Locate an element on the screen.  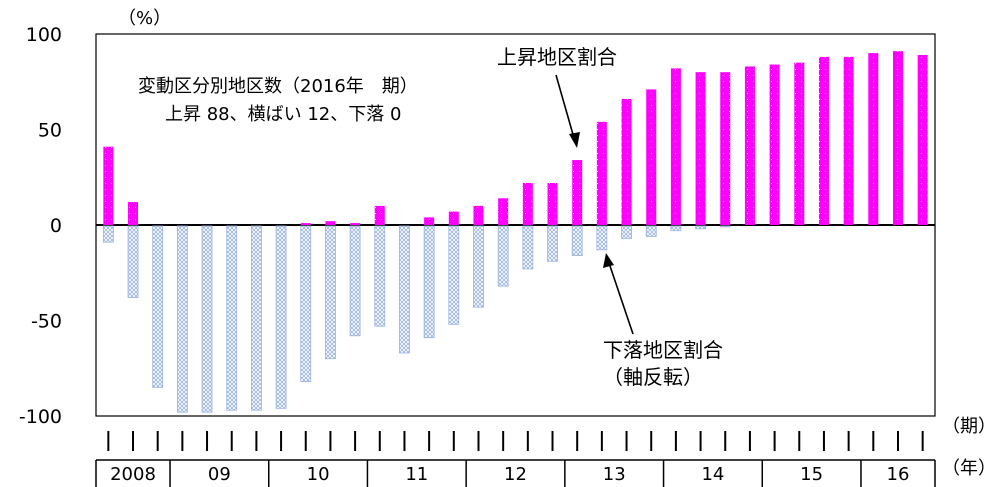
annotation-line-2: 上昇 88、横ばい 12、下落 0 is located at coordinates (283, 114).